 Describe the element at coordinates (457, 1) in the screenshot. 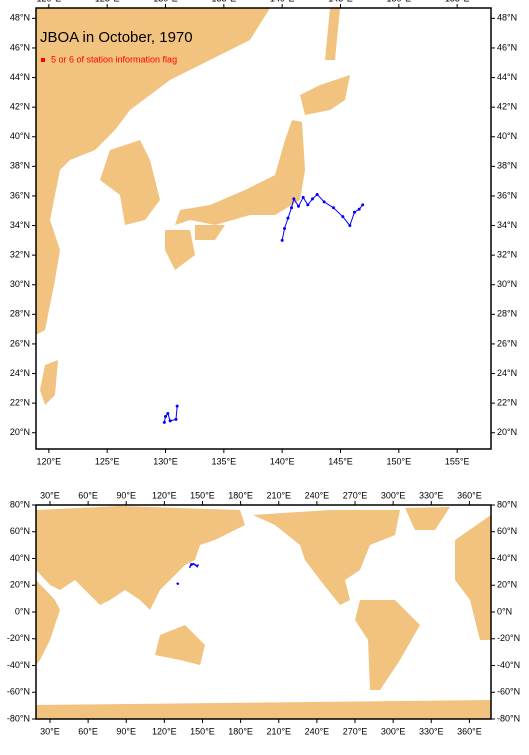

I see `x-tick-label: 155°E` at that location.